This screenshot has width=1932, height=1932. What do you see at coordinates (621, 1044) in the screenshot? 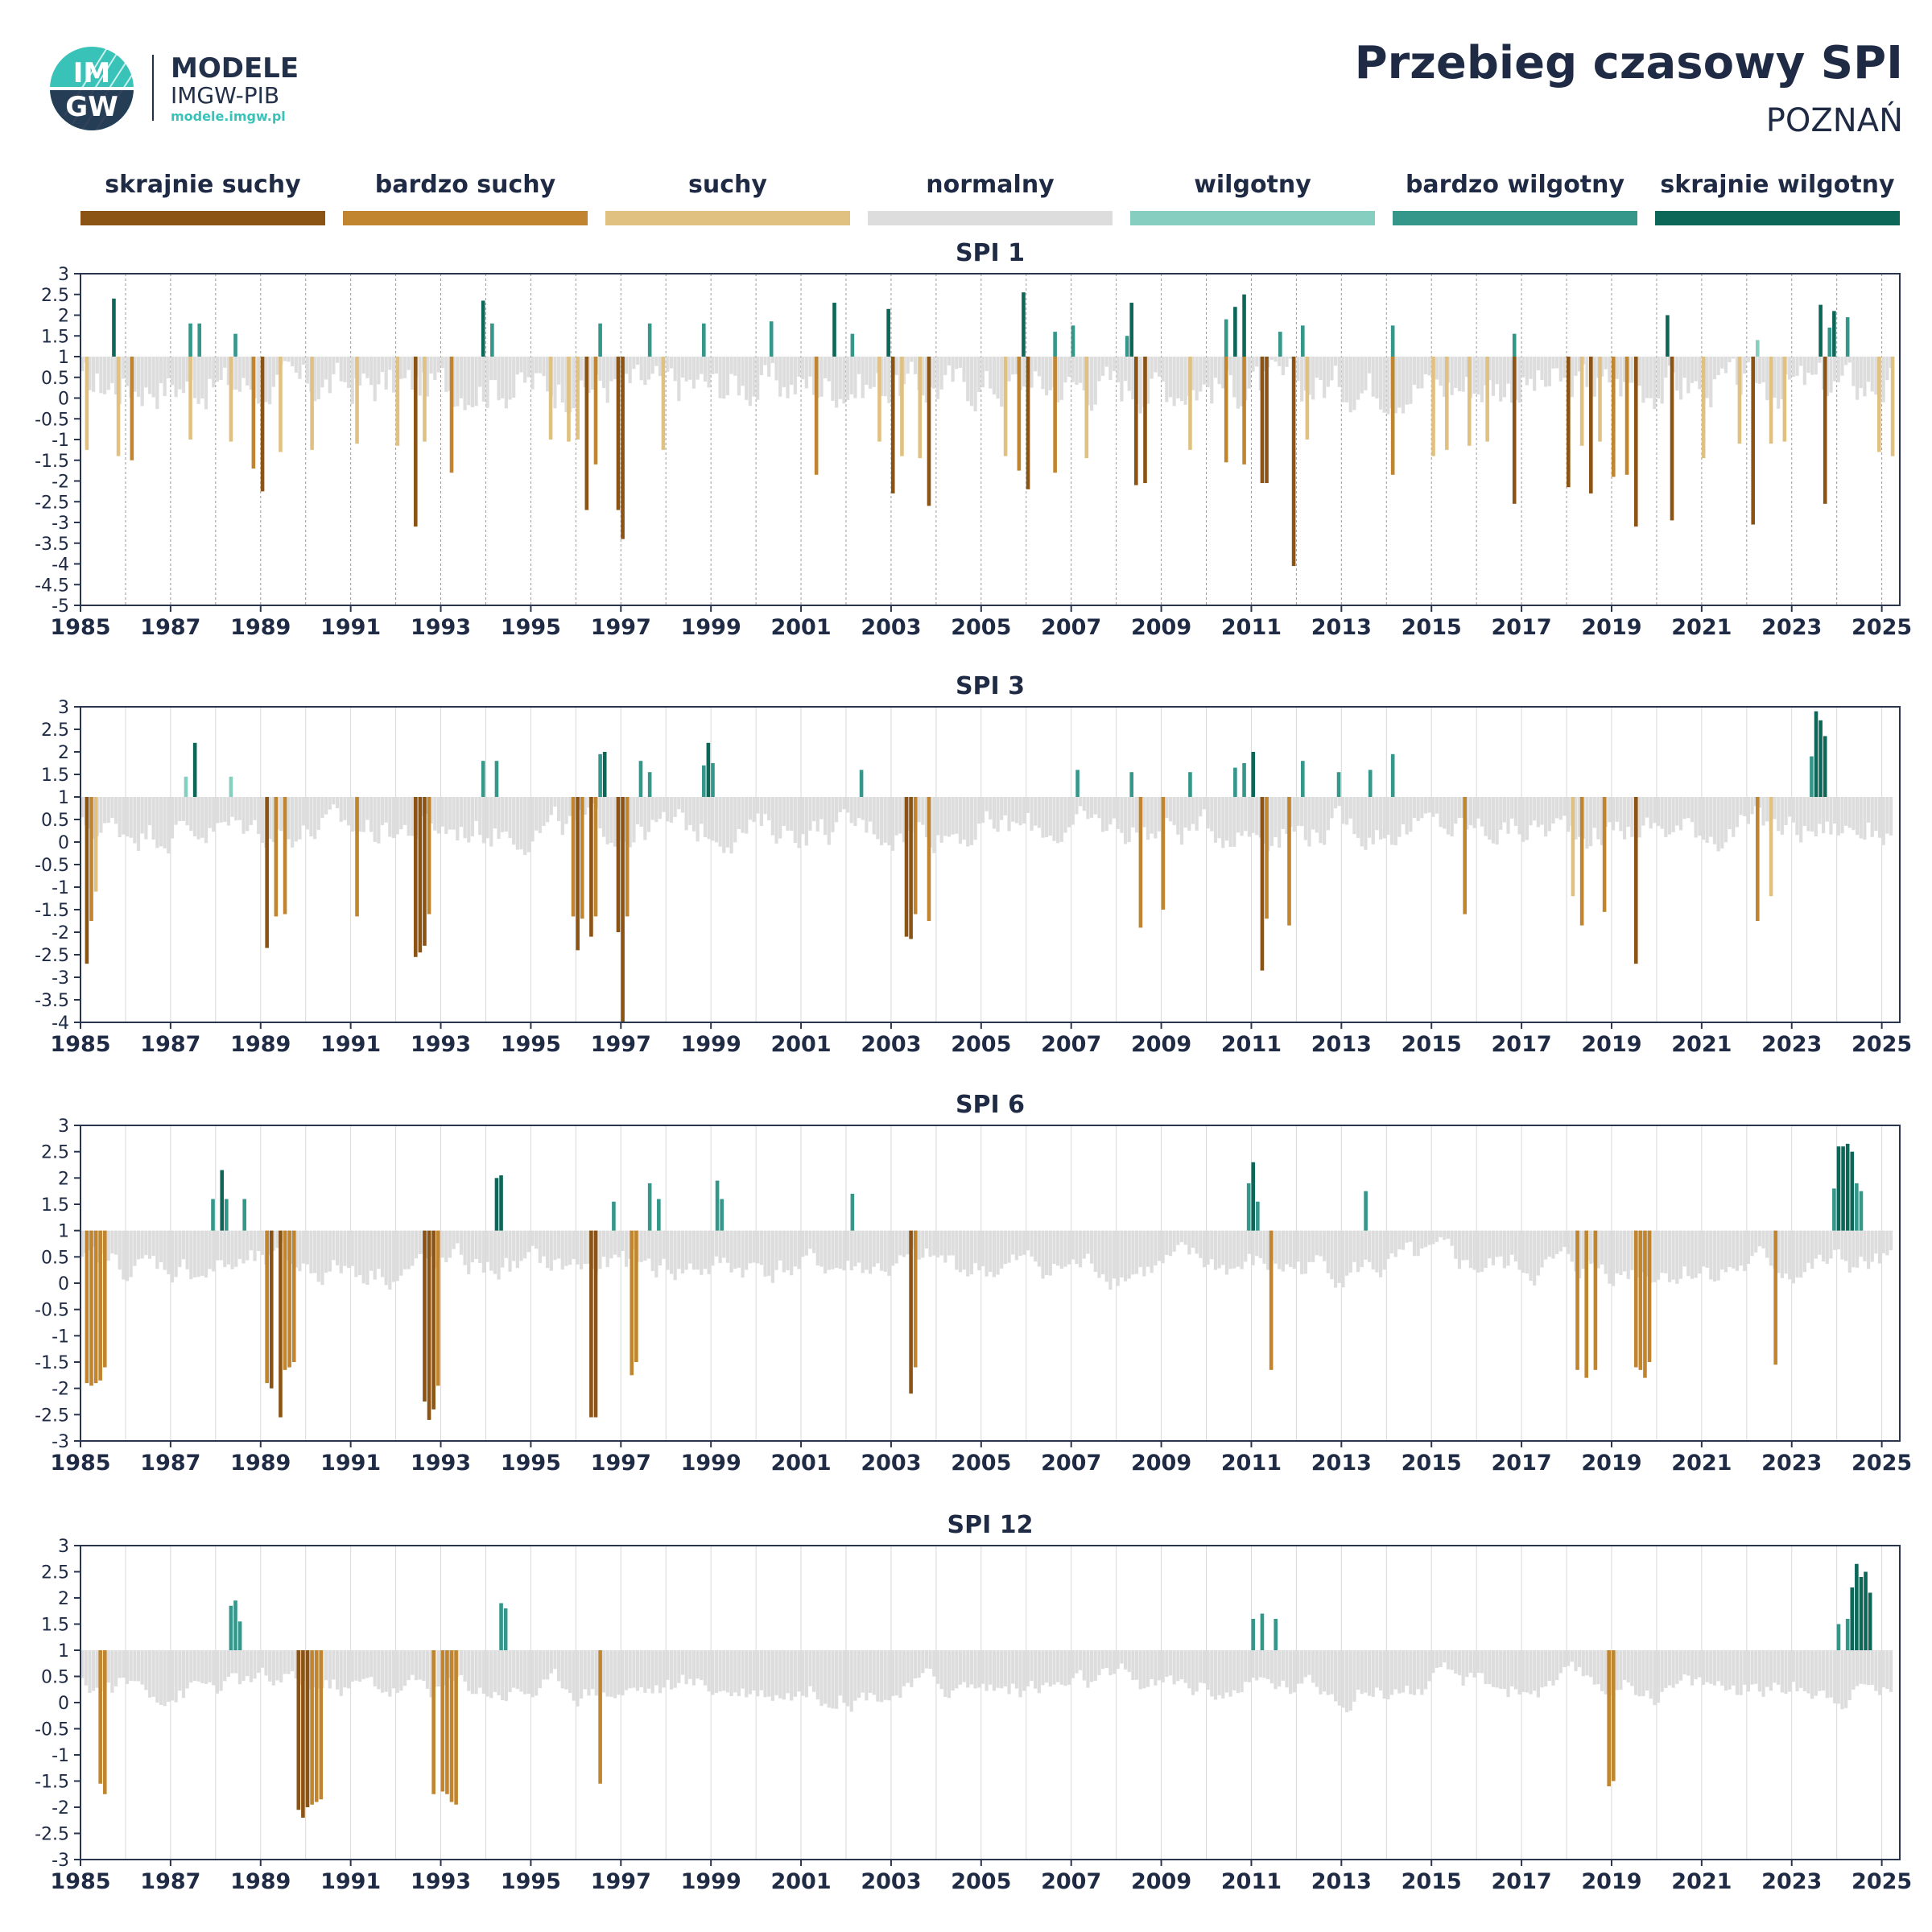
I see `x-tick-label: 1997` at bounding box center [621, 1044].